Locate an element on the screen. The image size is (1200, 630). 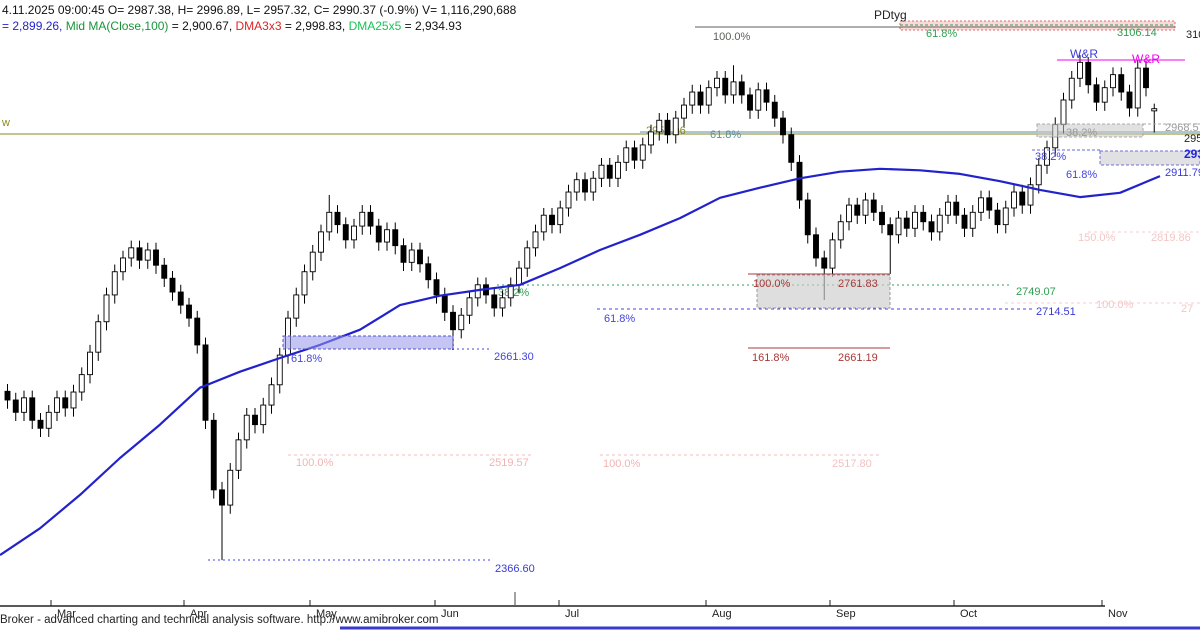
level-label: 295 is located at coordinates (1192, 139).